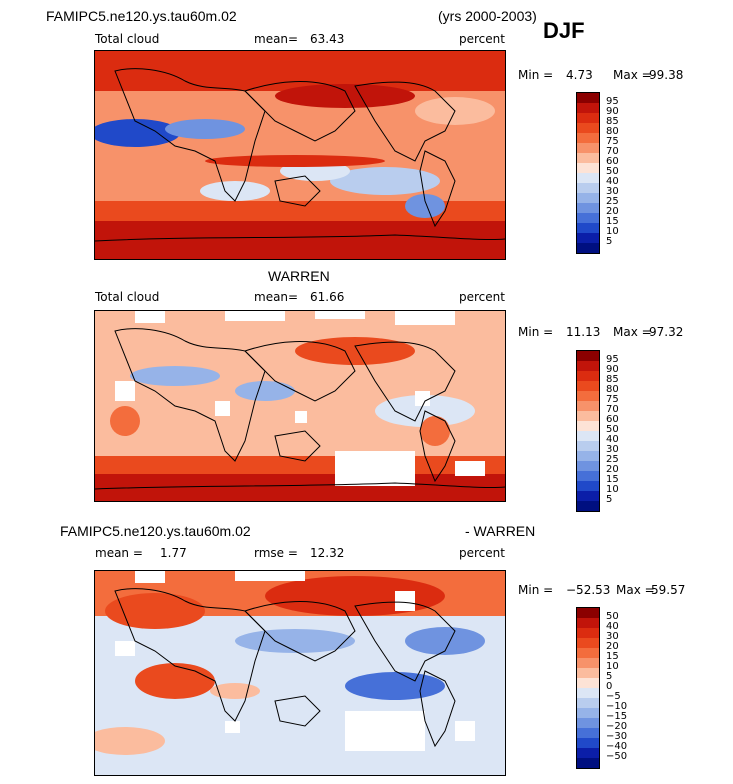 This screenshot has width=733, height=784. What do you see at coordinates (617, 736) in the screenshot?
I see `colorbar-label: −30` at bounding box center [617, 736].